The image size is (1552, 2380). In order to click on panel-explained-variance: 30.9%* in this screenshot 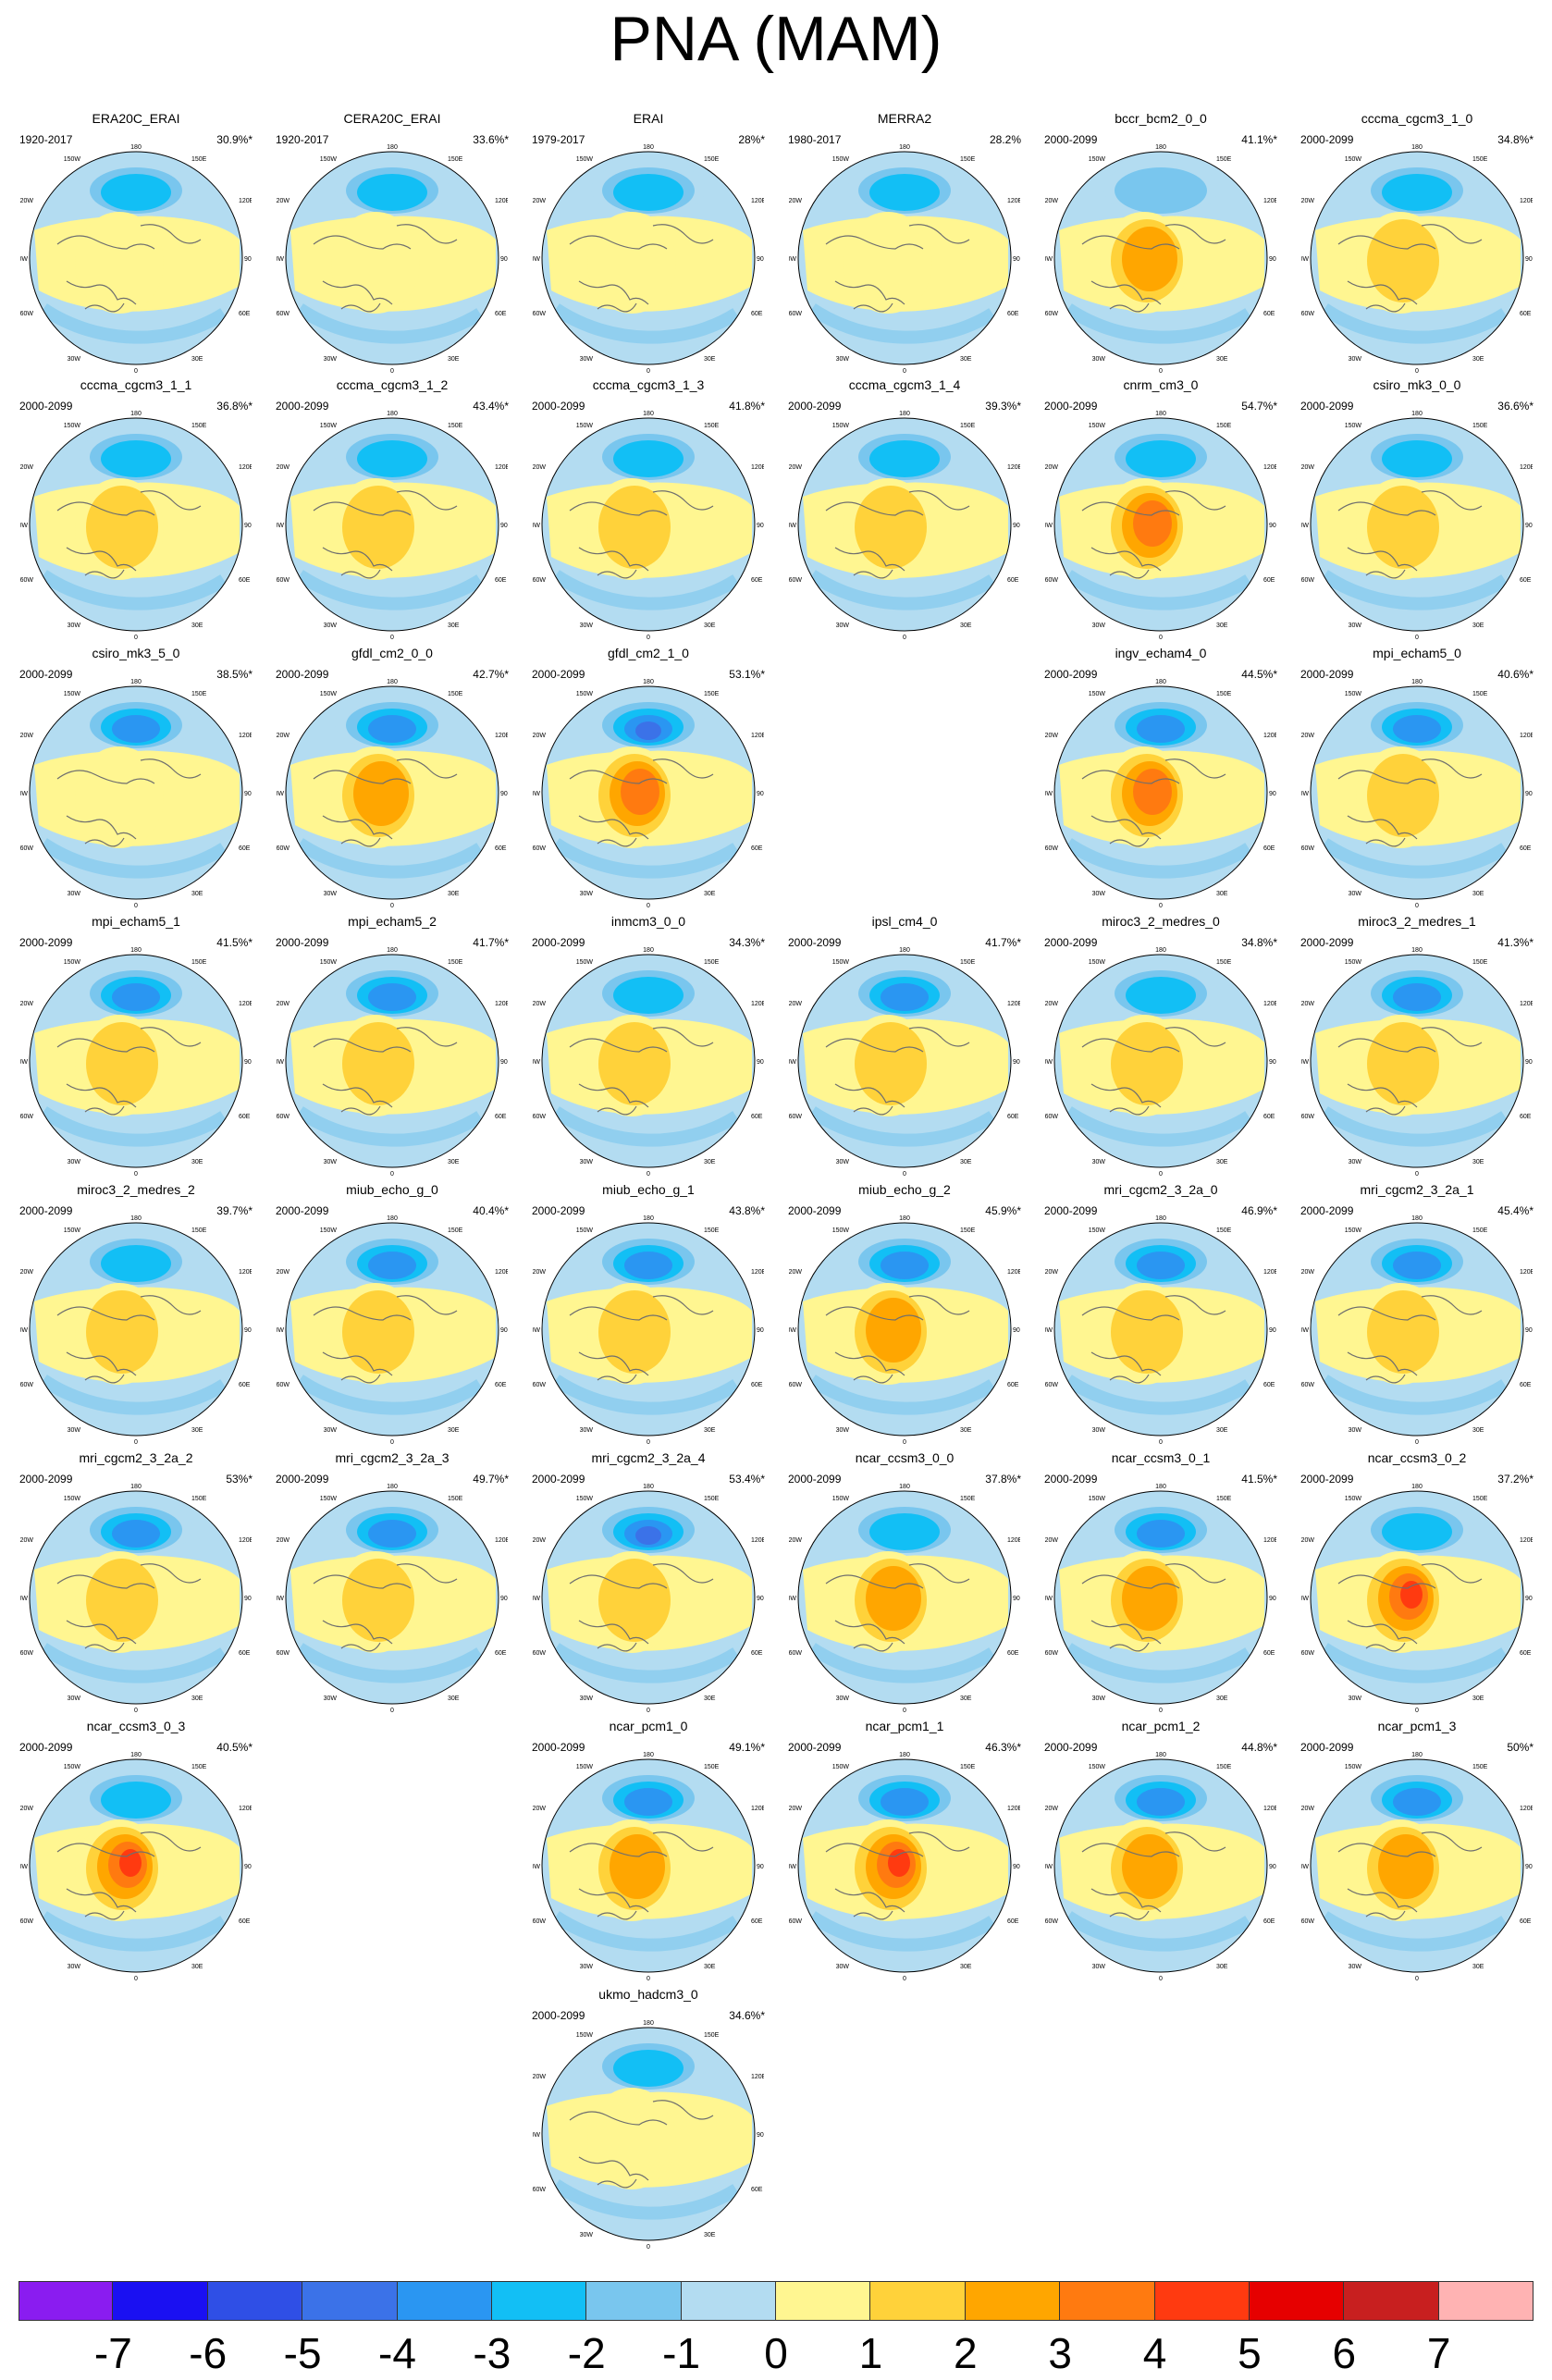, I will do `click(234, 139)`.